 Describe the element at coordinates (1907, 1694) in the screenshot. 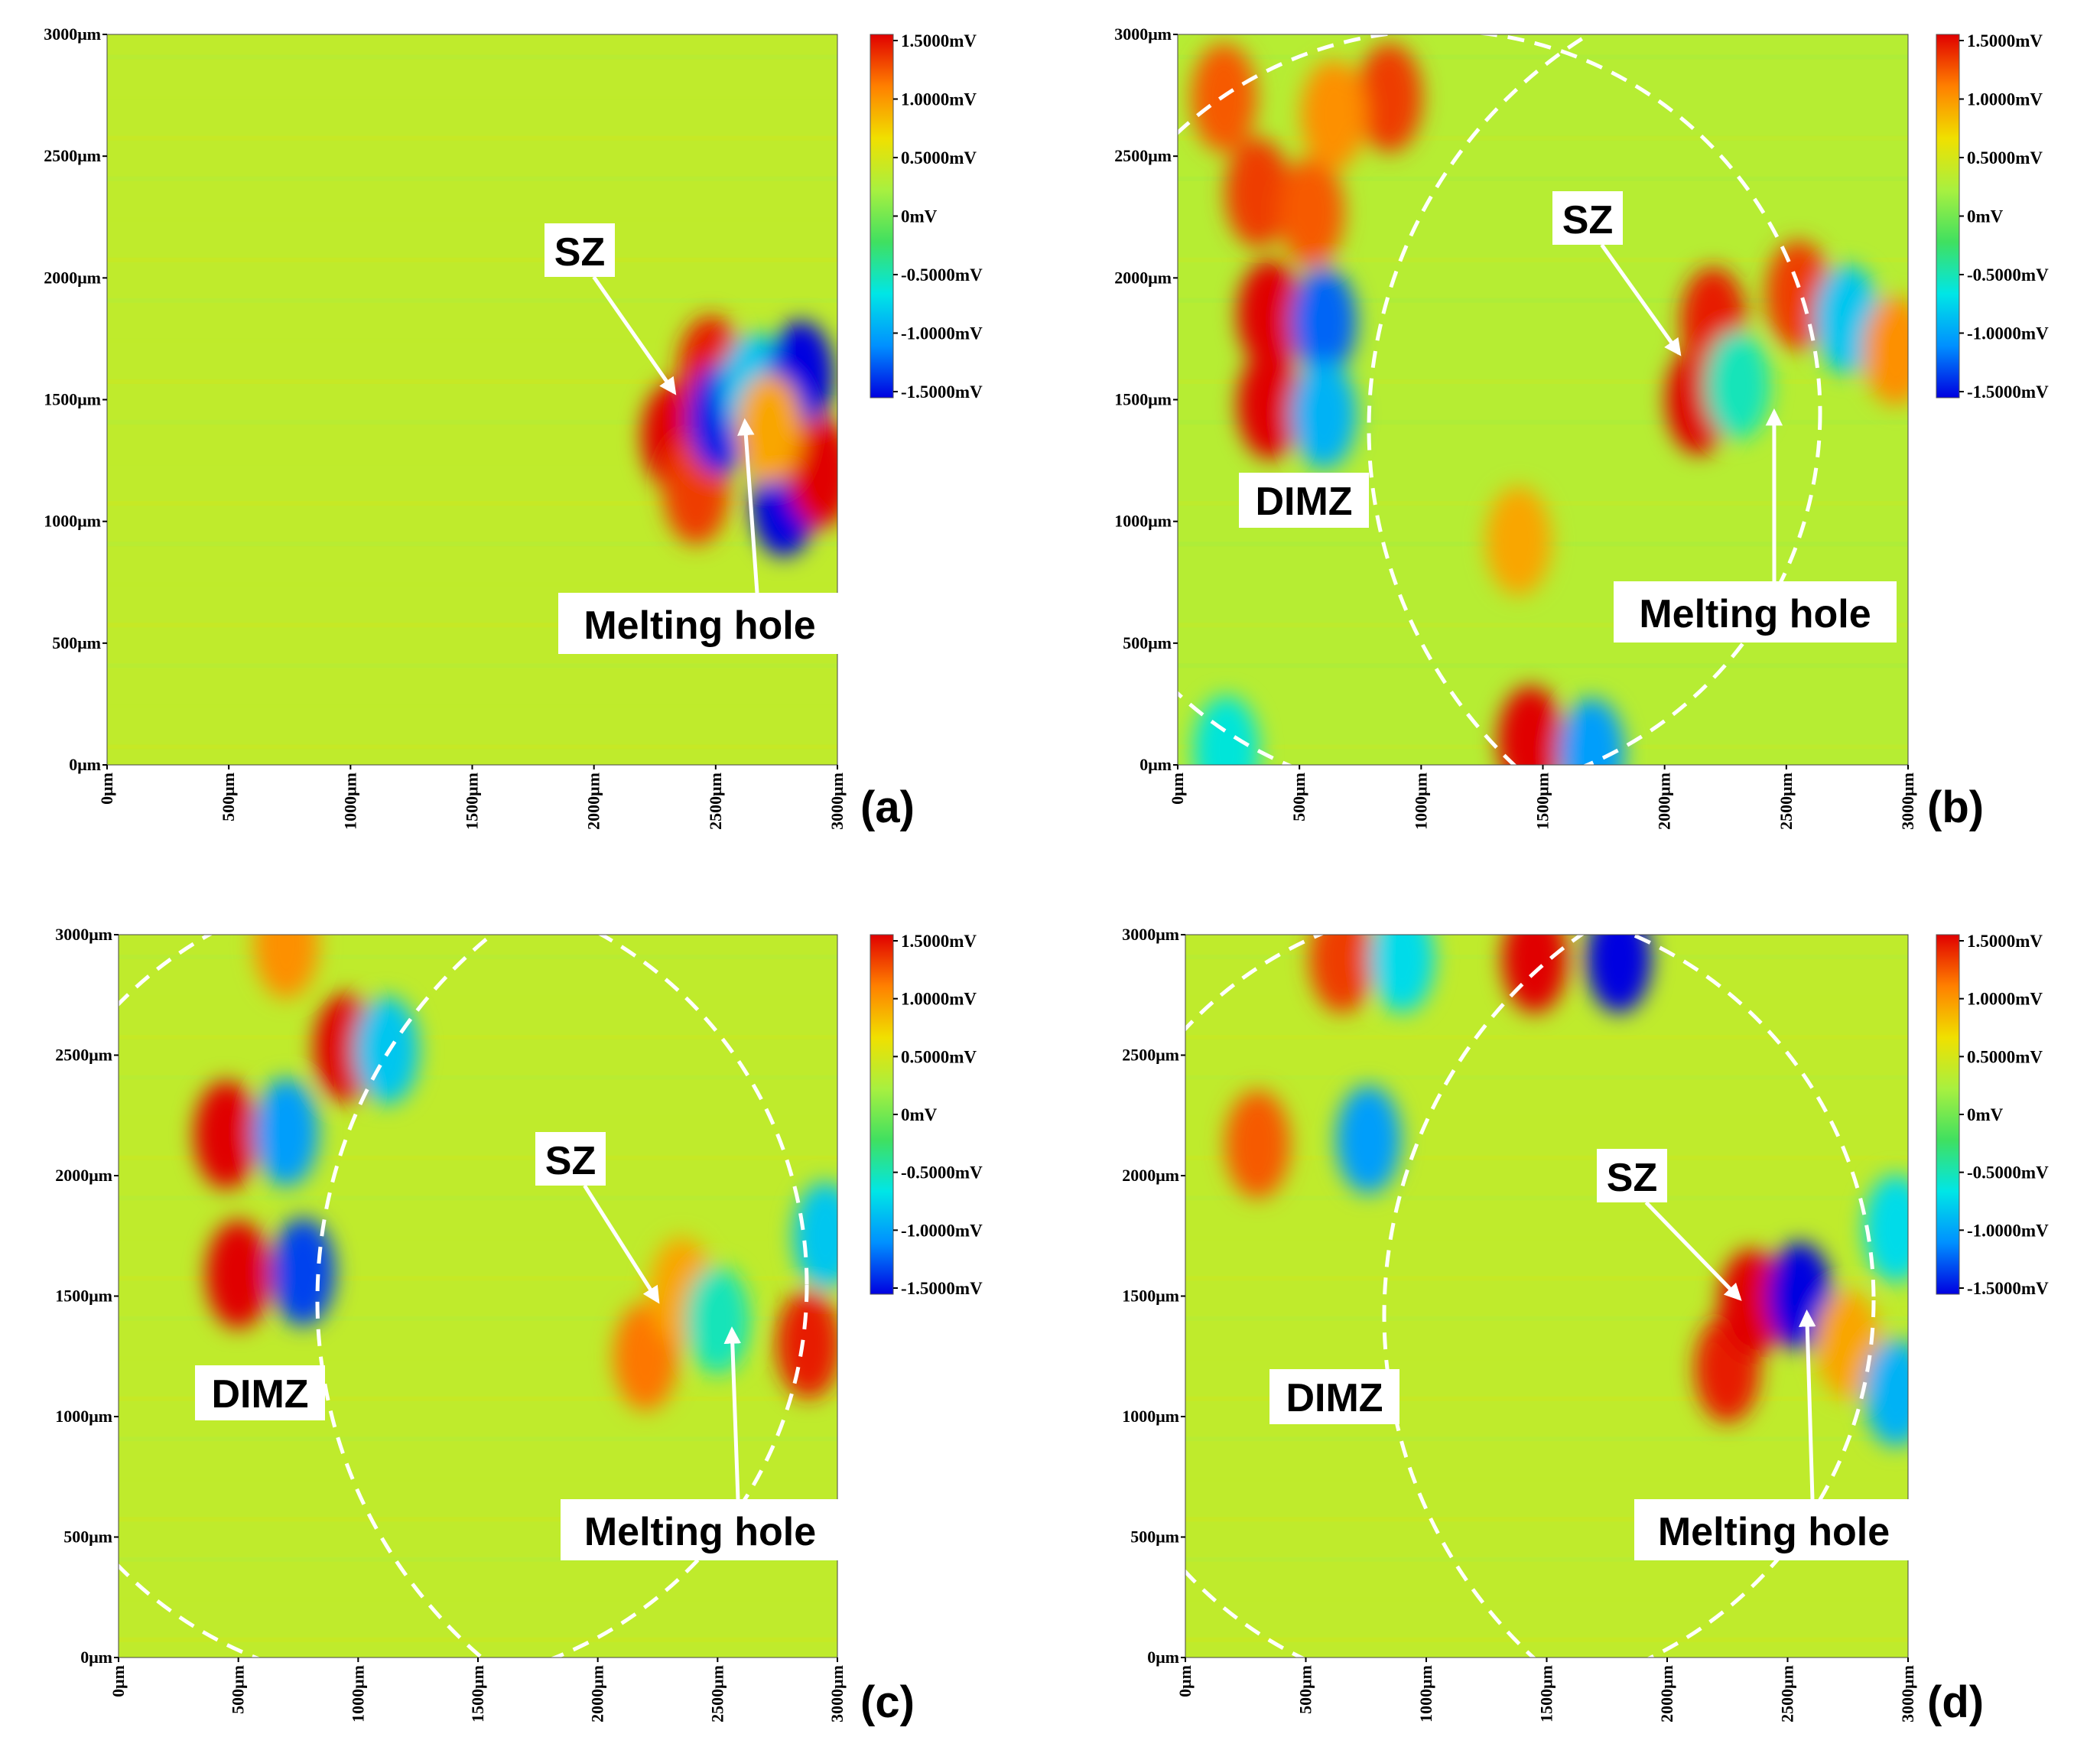

I see `x-tick-label: 3000μm` at that location.